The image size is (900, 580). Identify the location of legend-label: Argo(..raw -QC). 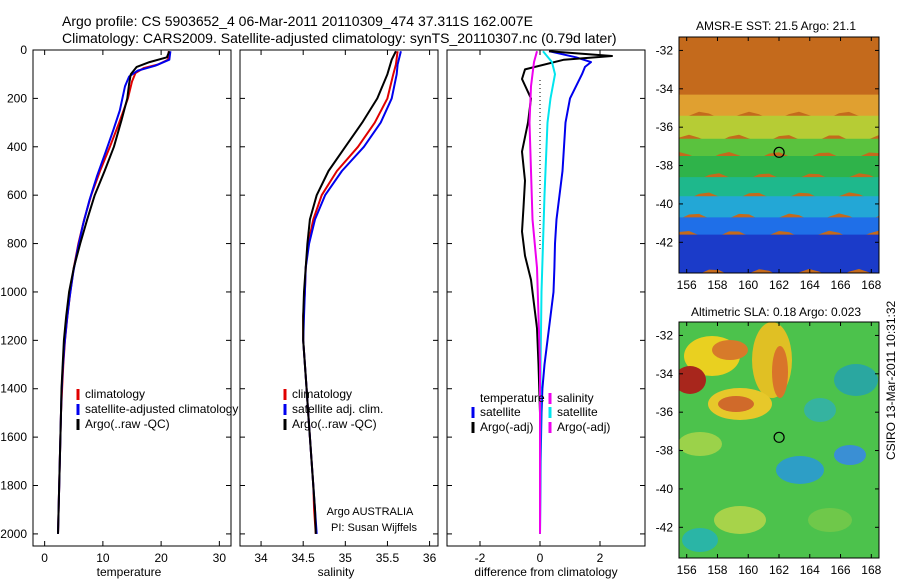
(127, 424).